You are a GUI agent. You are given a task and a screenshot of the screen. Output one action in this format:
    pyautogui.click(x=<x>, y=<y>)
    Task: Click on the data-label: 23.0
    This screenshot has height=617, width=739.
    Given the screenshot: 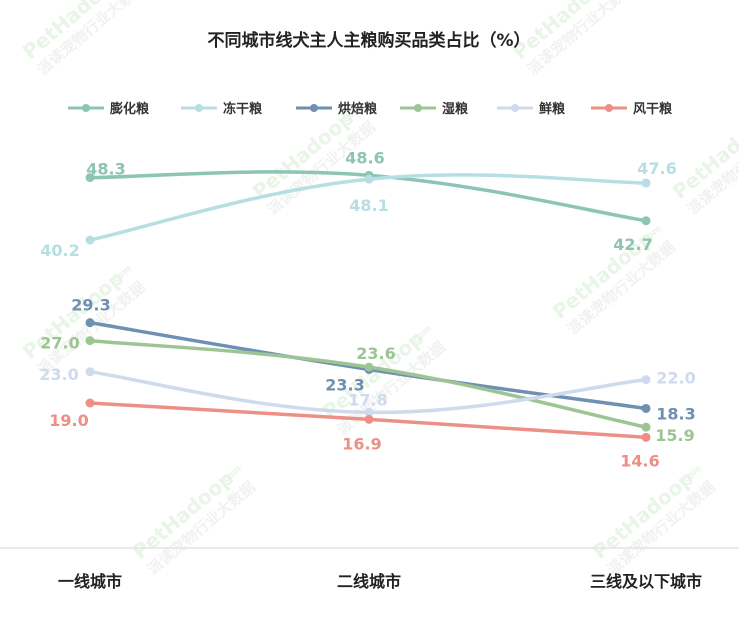 What is the action you would take?
    pyautogui.click(x=58, y=374)
    